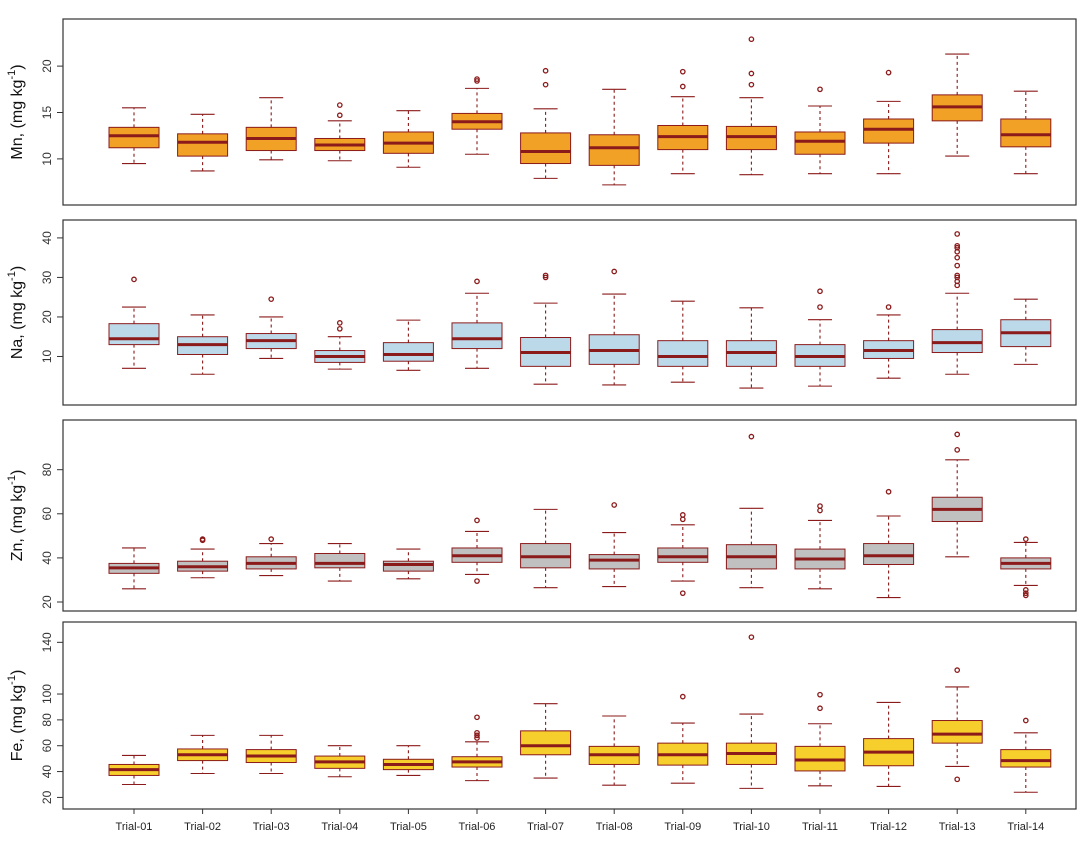 The image size is (1084, 843). What do you see at coordinates (477, 827) in the screenshot?
I see `x-tick-label: Trial-06` at bounding box center [477, 827].